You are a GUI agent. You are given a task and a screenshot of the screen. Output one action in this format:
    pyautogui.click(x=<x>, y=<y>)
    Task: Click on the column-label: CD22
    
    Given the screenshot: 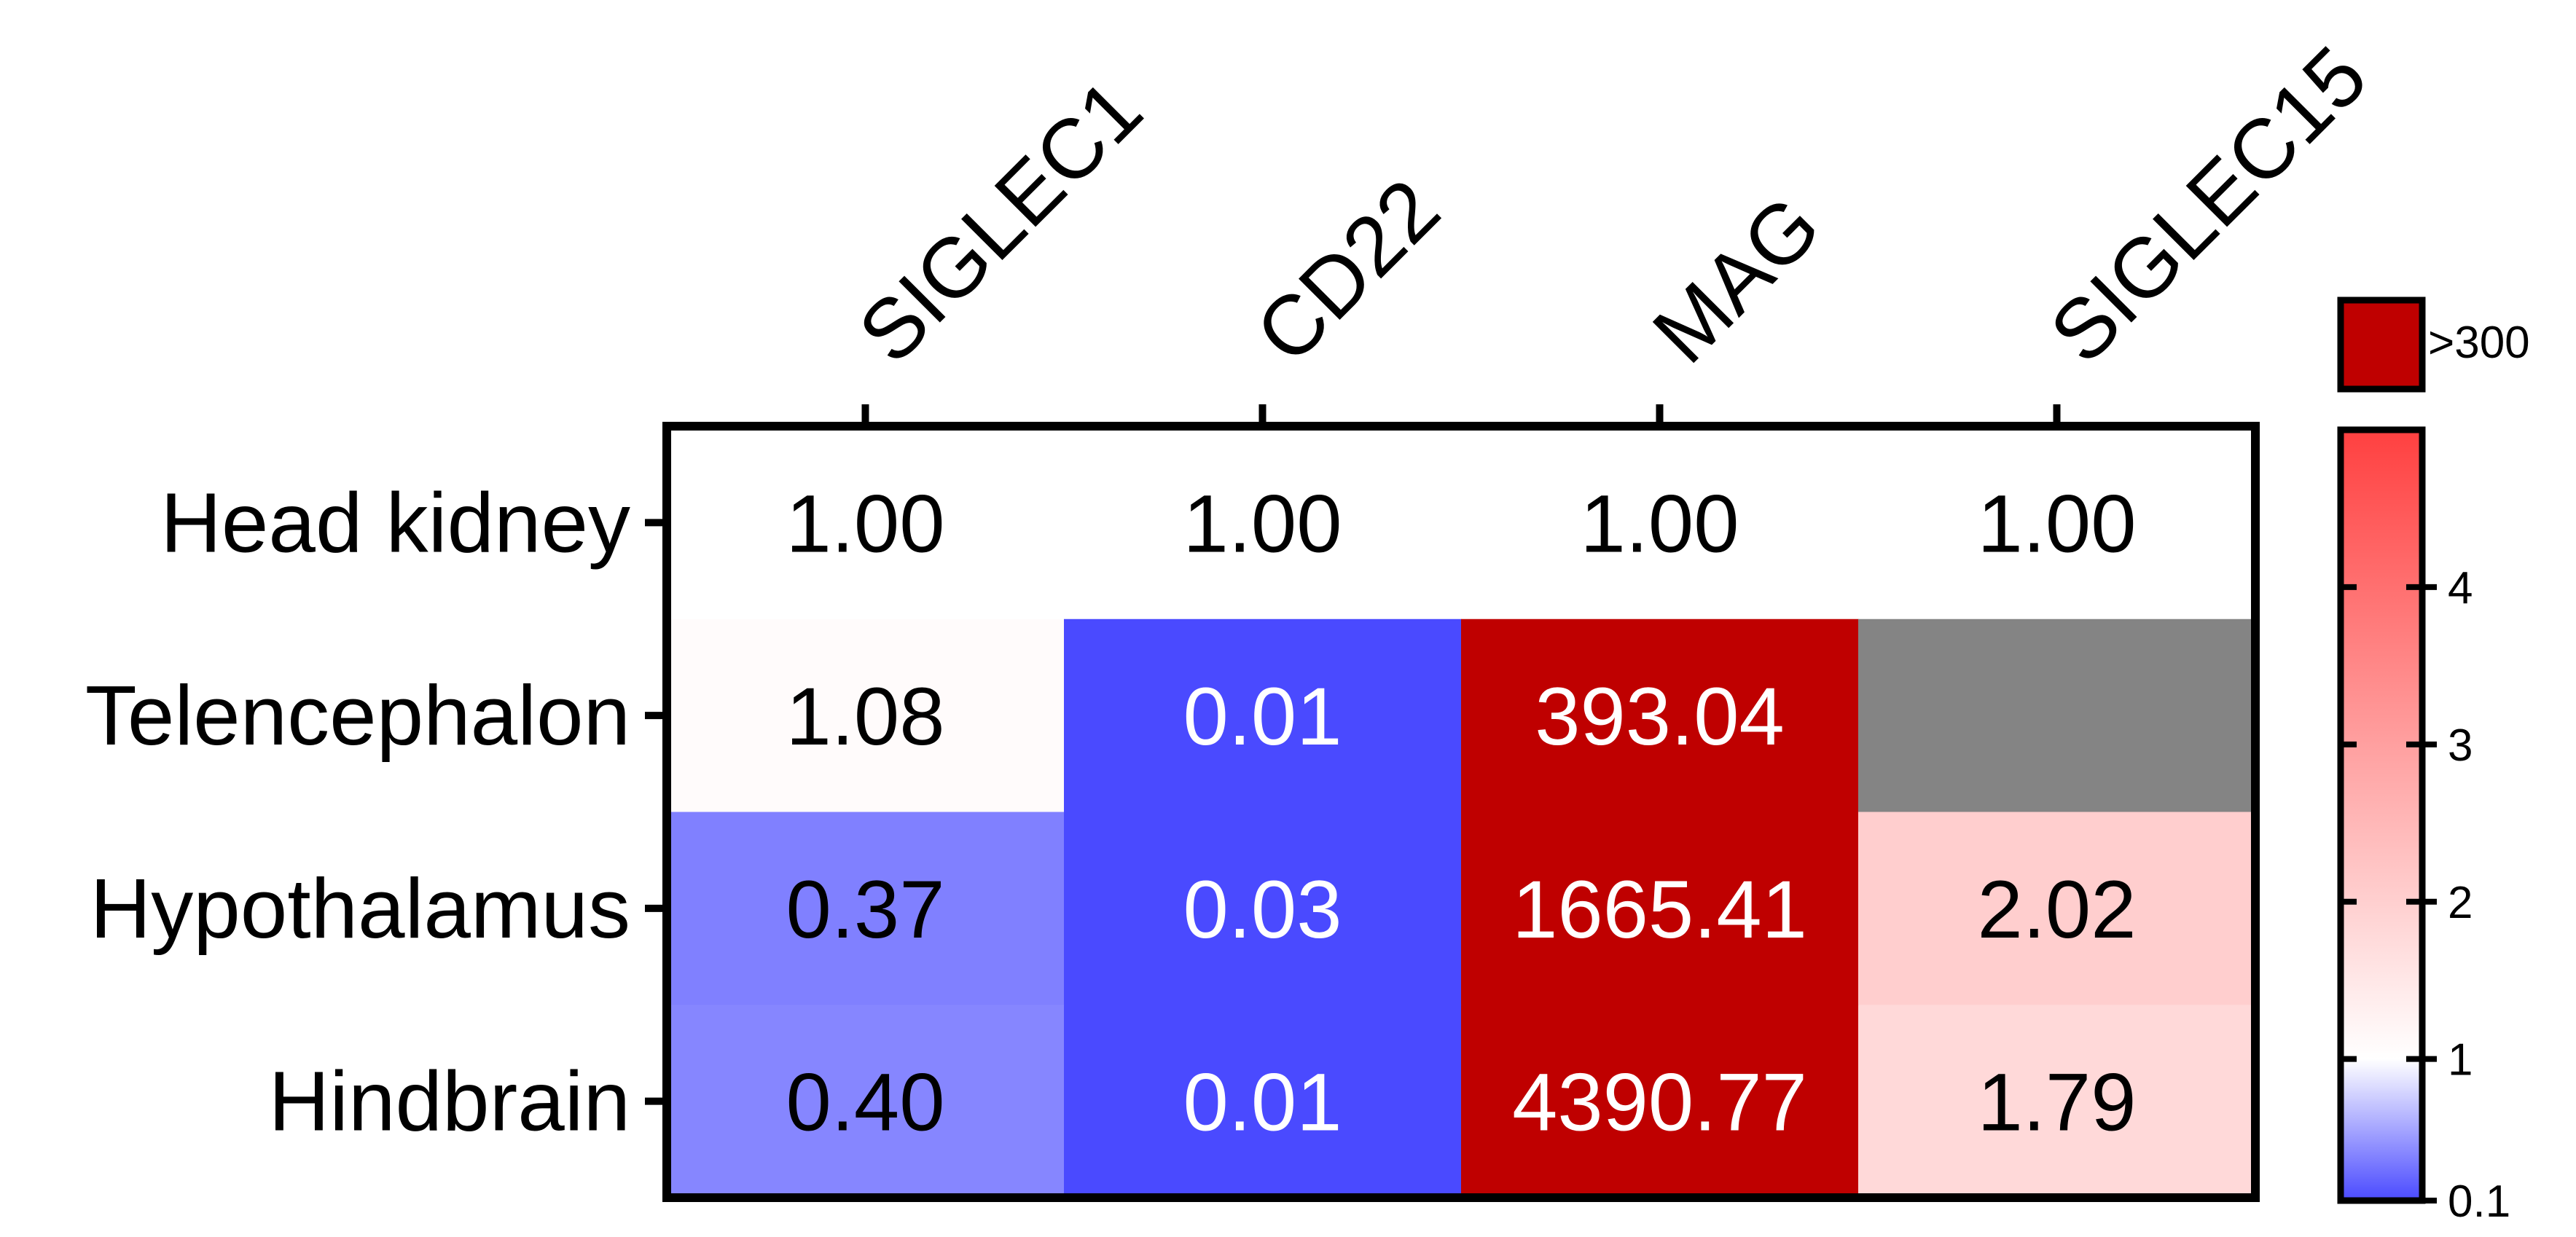 What is the action you would take?
    pyautogui.click(x=1347, y=271)
    